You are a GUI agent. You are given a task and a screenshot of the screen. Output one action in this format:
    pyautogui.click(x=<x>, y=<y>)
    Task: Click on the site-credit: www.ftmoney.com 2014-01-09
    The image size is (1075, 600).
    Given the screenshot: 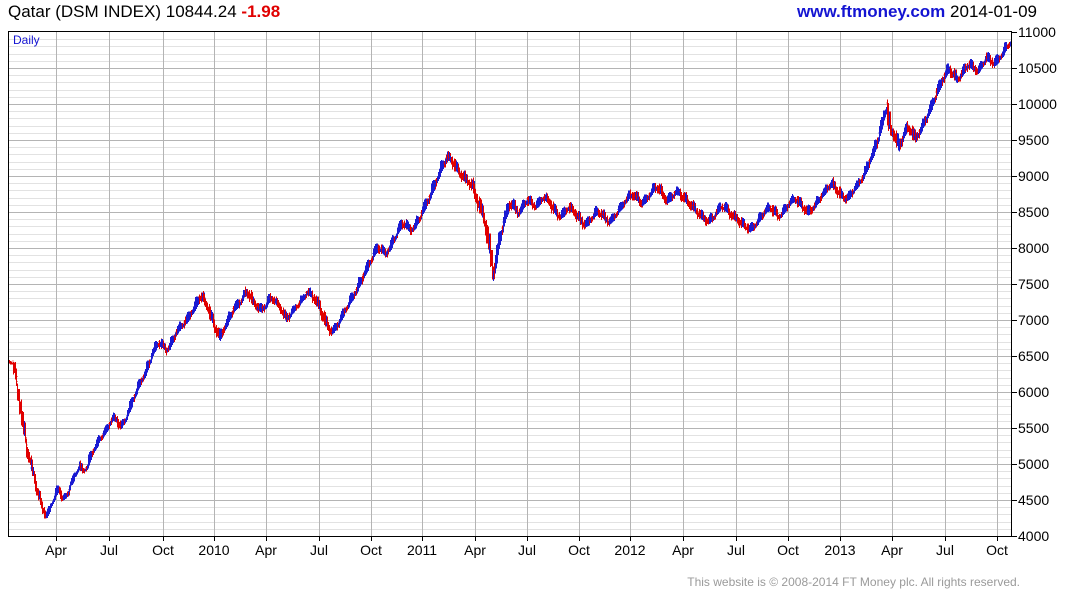 What is the action you would take?
    pyautogui.click(x=917, y=12)
    